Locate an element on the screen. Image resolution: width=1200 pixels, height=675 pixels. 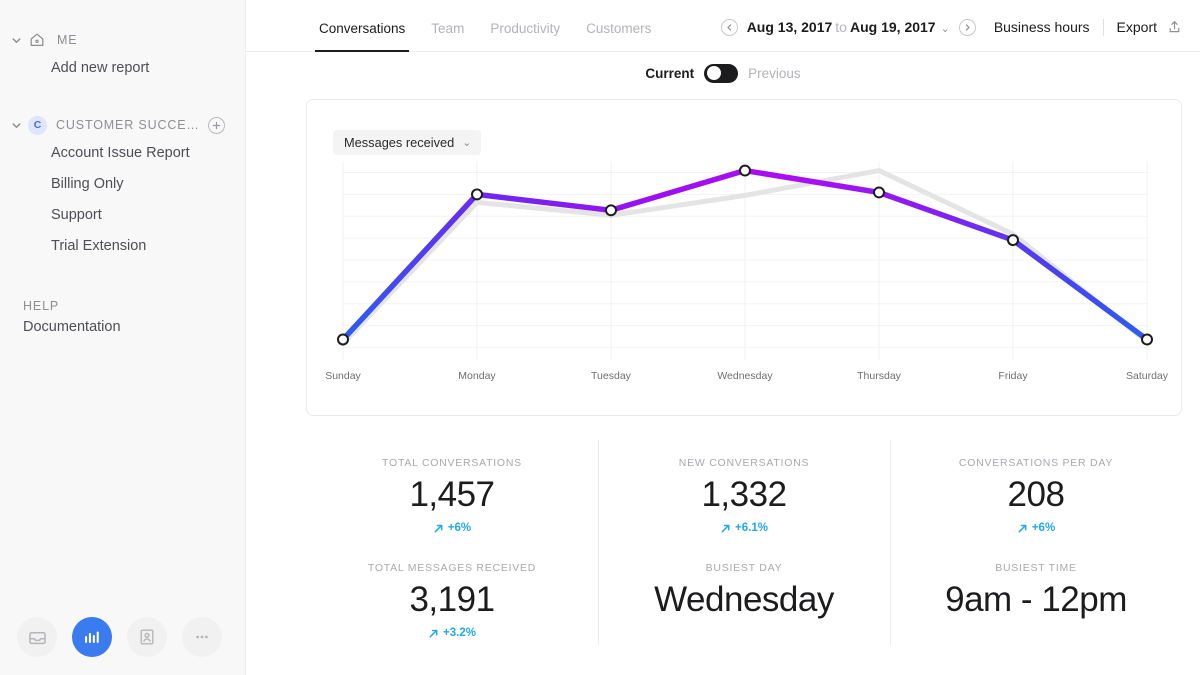
x-label-monday: Monday is located at coordinates (477, 376).